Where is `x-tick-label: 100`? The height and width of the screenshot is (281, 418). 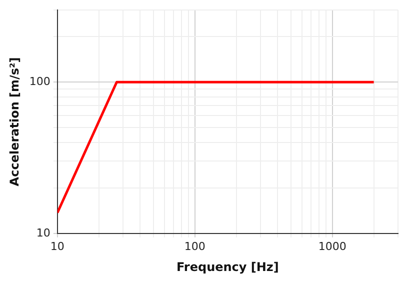 x-tick-label: 100 is located at coordinates (195, 246).